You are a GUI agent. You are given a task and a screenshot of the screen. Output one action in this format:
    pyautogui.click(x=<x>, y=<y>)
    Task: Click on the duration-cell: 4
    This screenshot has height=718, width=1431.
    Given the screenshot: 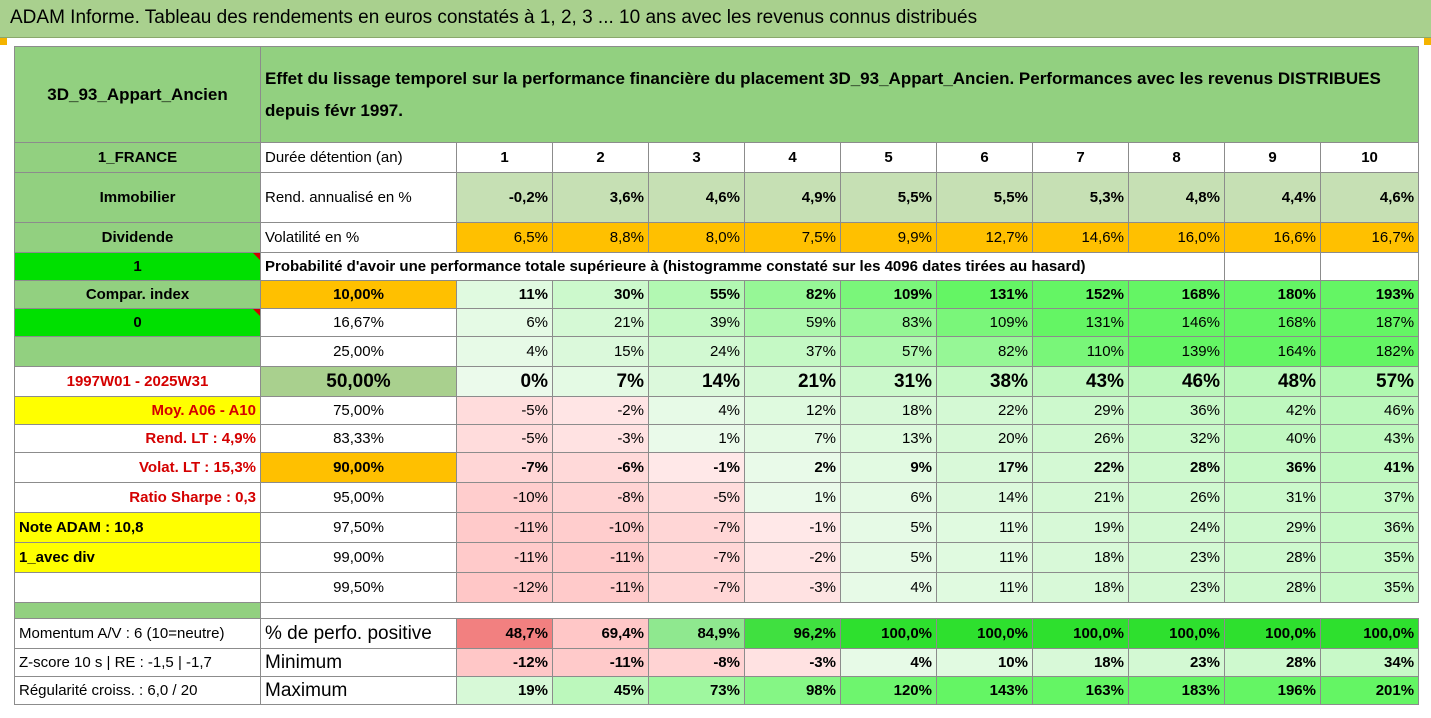 What is the action you would take?
    pyautogui.click(x=792, y=157)
    